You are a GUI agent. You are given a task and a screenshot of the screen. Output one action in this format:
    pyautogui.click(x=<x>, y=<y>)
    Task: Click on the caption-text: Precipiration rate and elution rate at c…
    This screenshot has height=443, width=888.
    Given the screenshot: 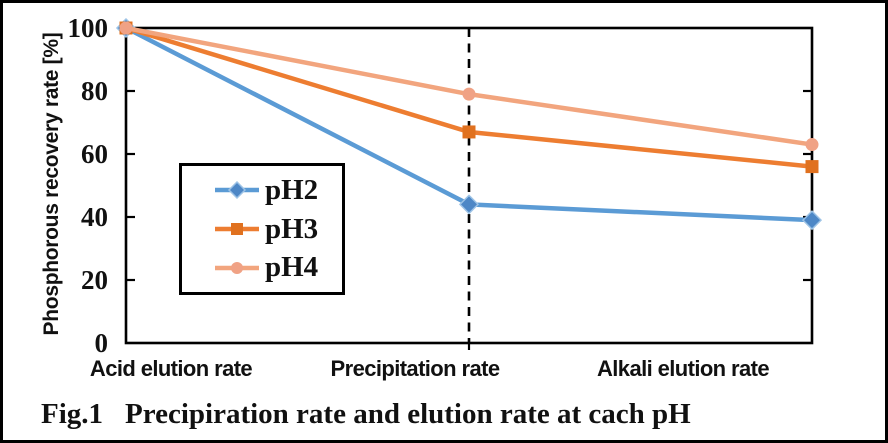 What is the action you would take?
    pyautogui.click(x=408, y=414)
    